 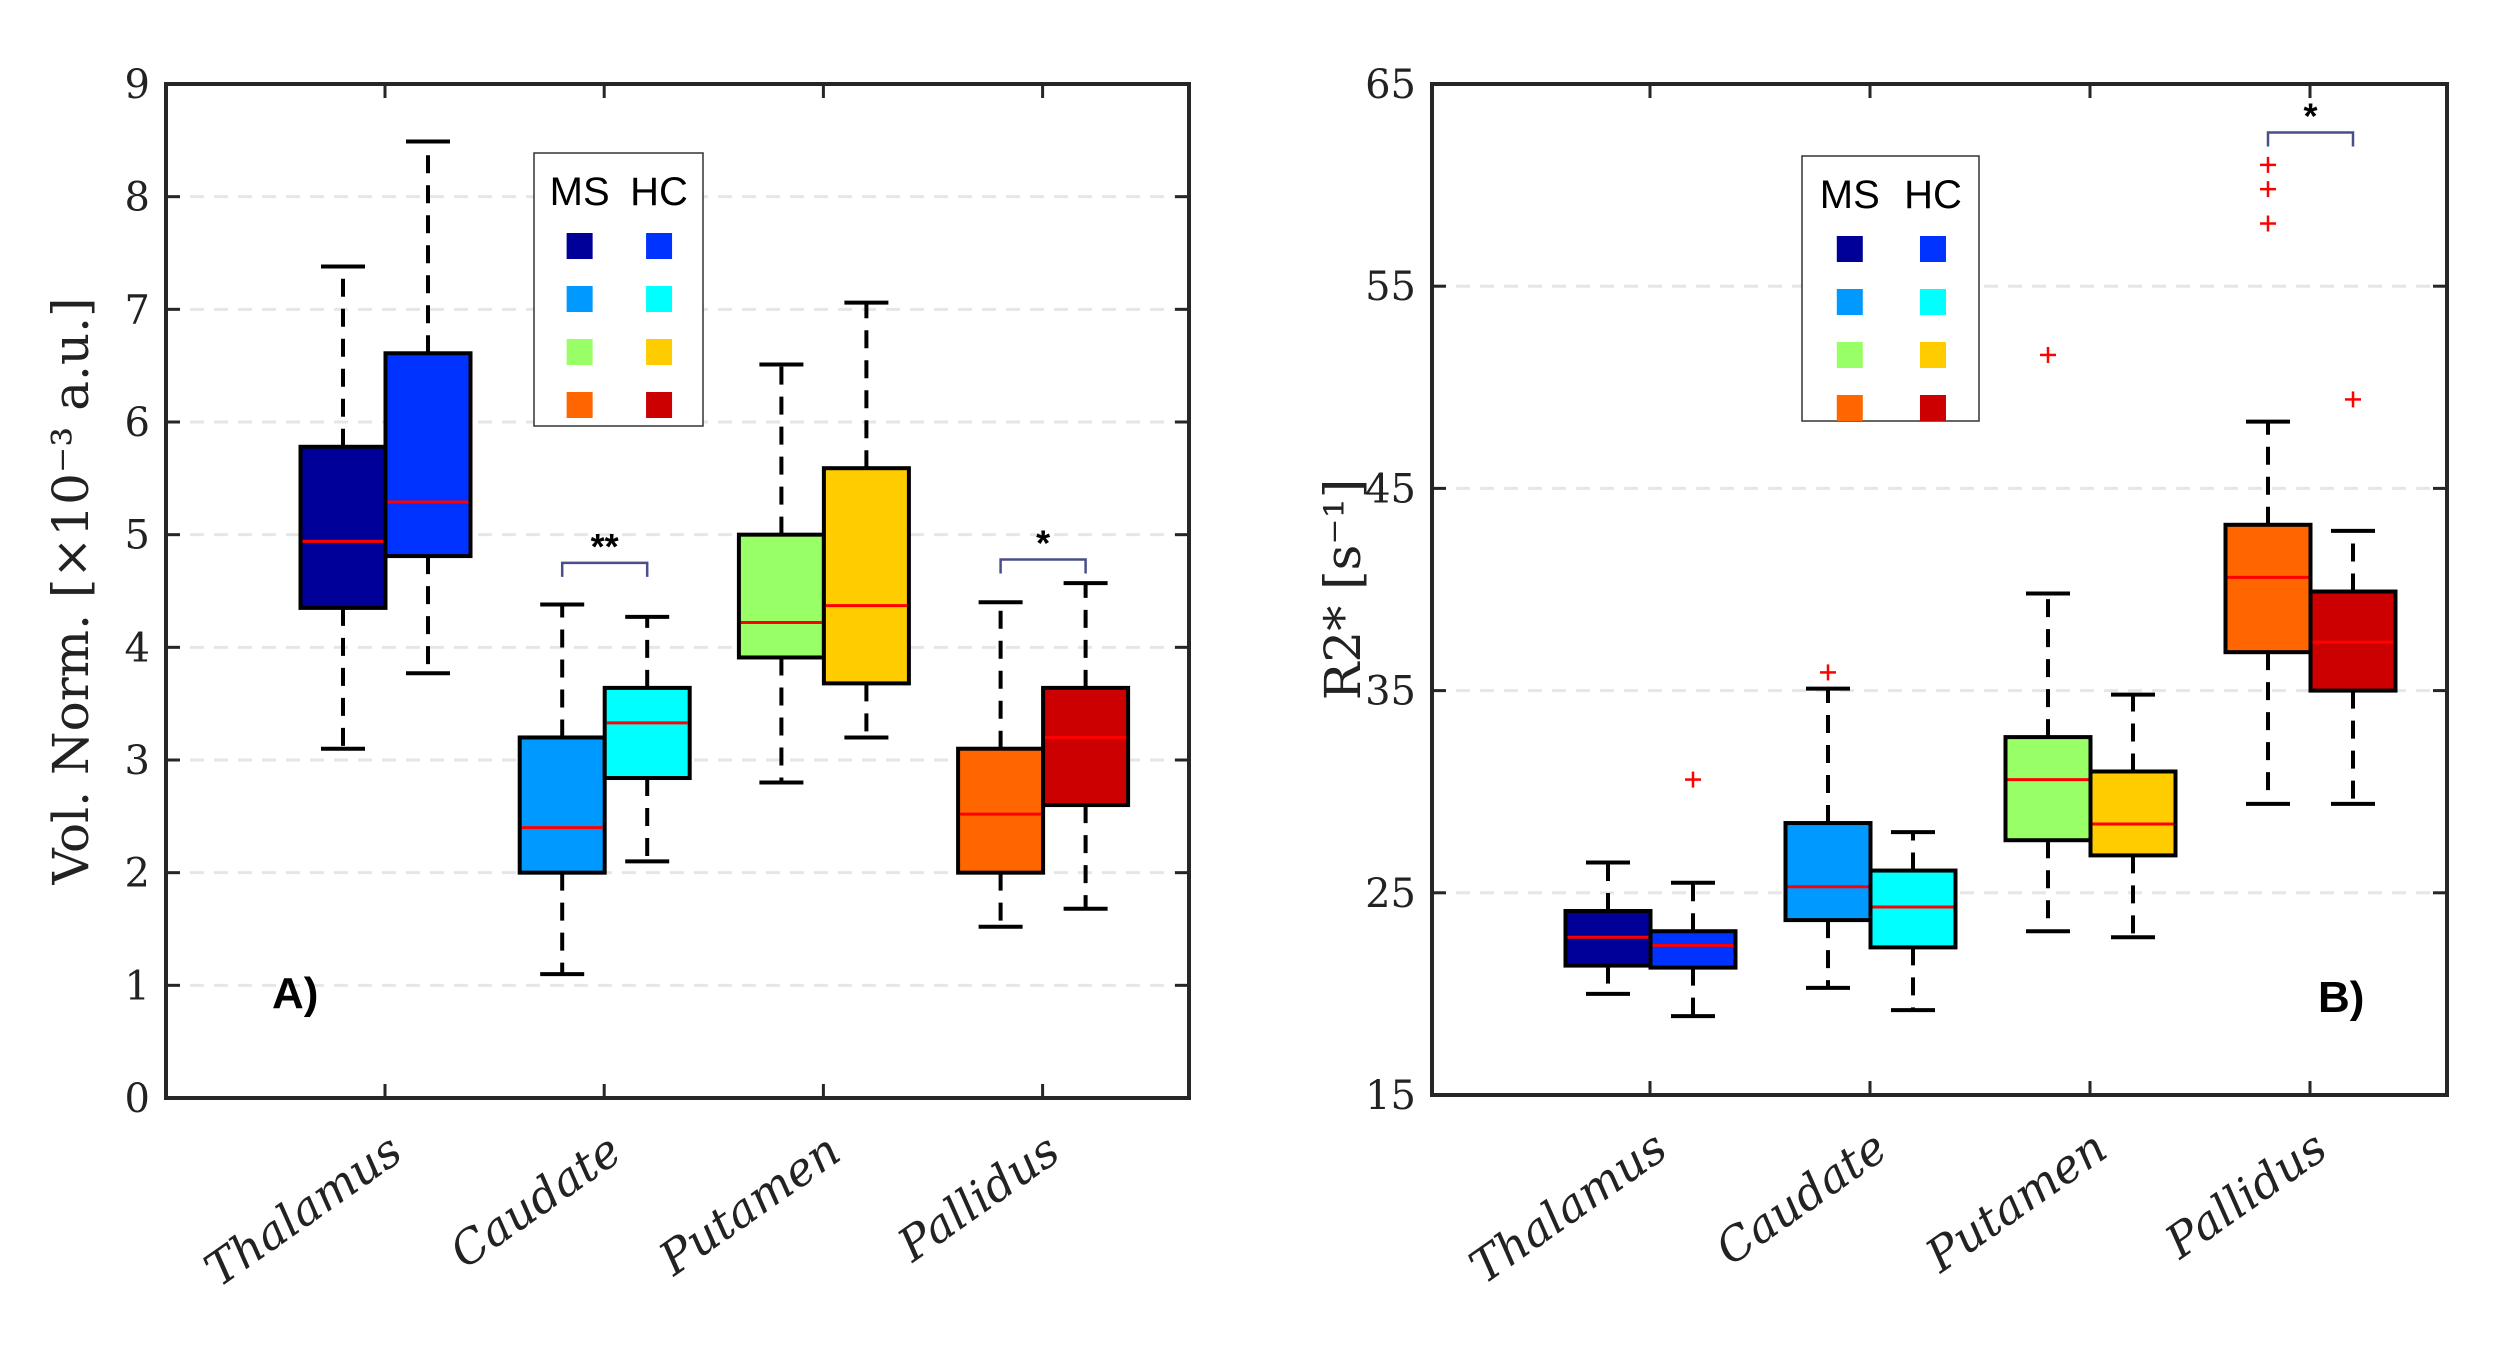 I want to click on panel-label: A), so click(x=295, y=993).